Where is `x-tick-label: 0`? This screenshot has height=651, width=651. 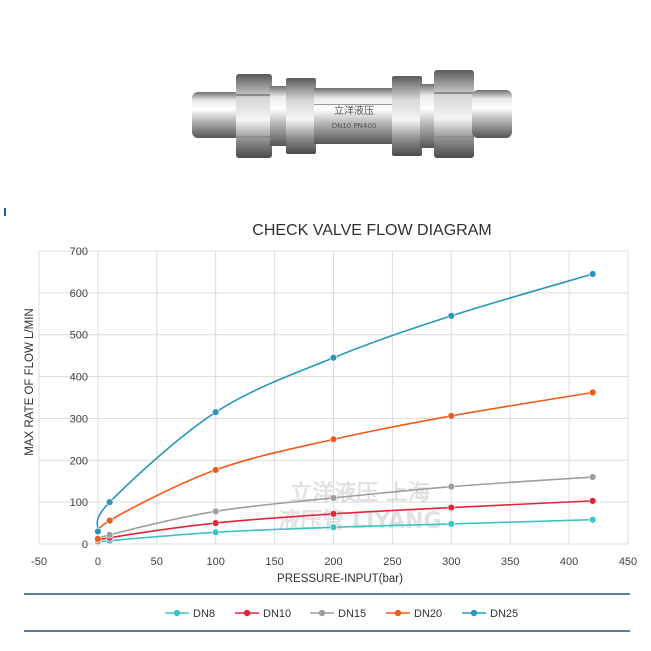 x-tick-label: 0 is located at coordinates (98, 562).